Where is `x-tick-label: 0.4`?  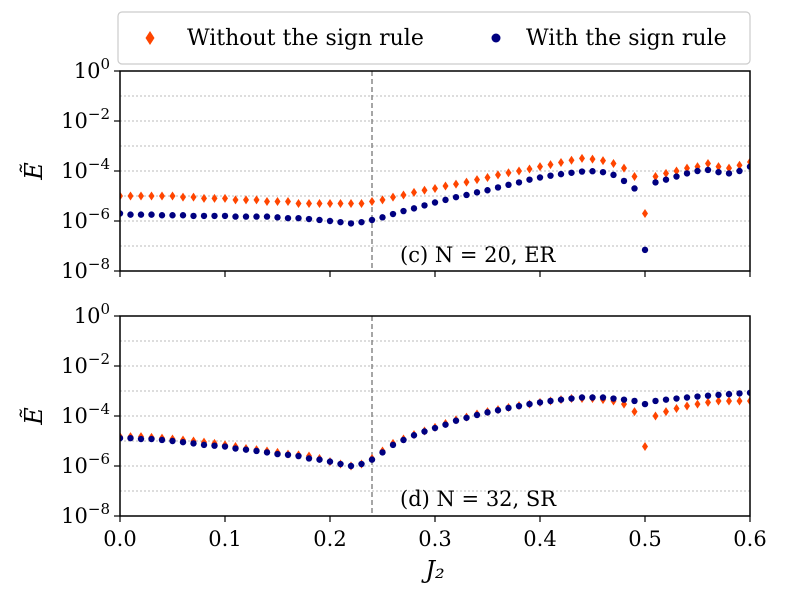
x-tick-label: 0.4 is located at coordinates (539, 539).